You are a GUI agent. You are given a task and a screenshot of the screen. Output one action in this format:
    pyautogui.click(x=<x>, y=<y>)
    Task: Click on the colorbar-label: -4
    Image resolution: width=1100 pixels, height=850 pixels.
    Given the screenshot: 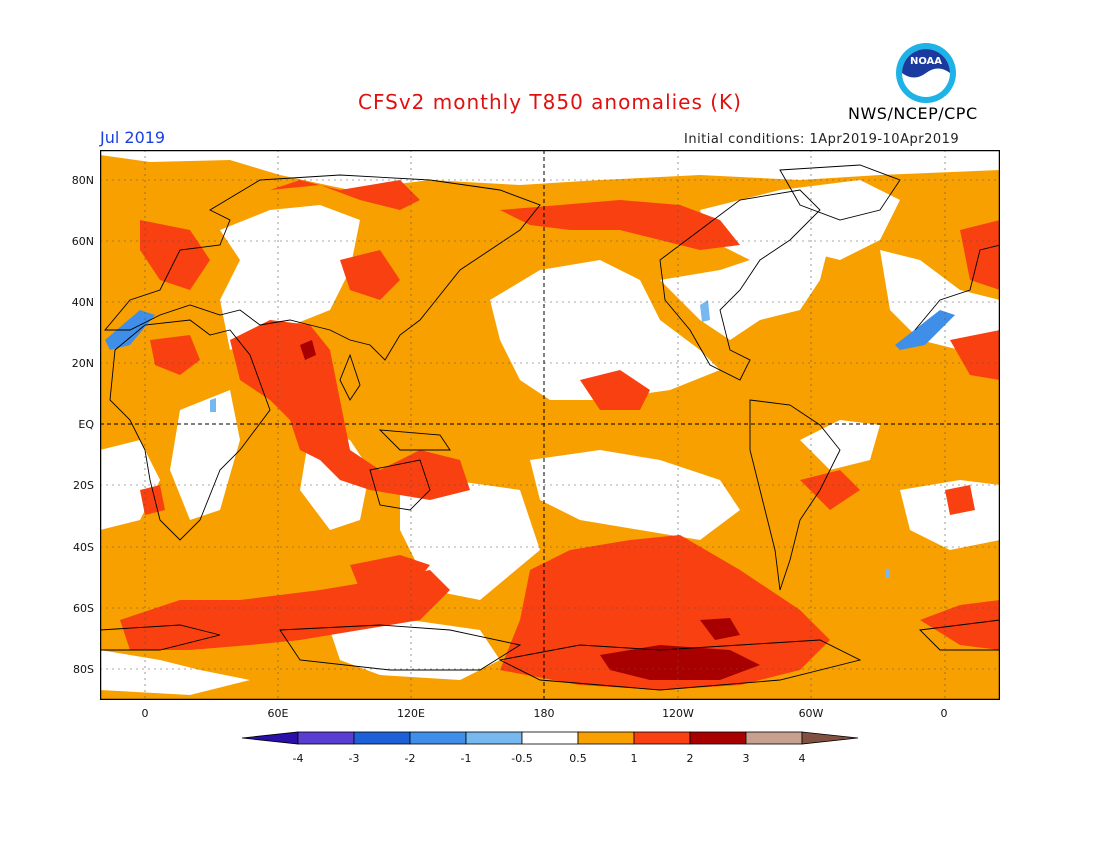 What is the action you would take?
    pyautogui.click(x=298, y=758)
    